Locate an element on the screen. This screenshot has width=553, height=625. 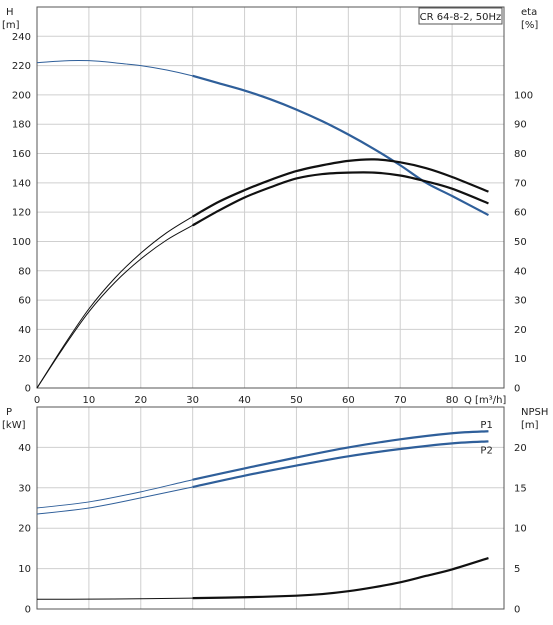
x-tick-label: 10 is located at coordinates (89, 400).